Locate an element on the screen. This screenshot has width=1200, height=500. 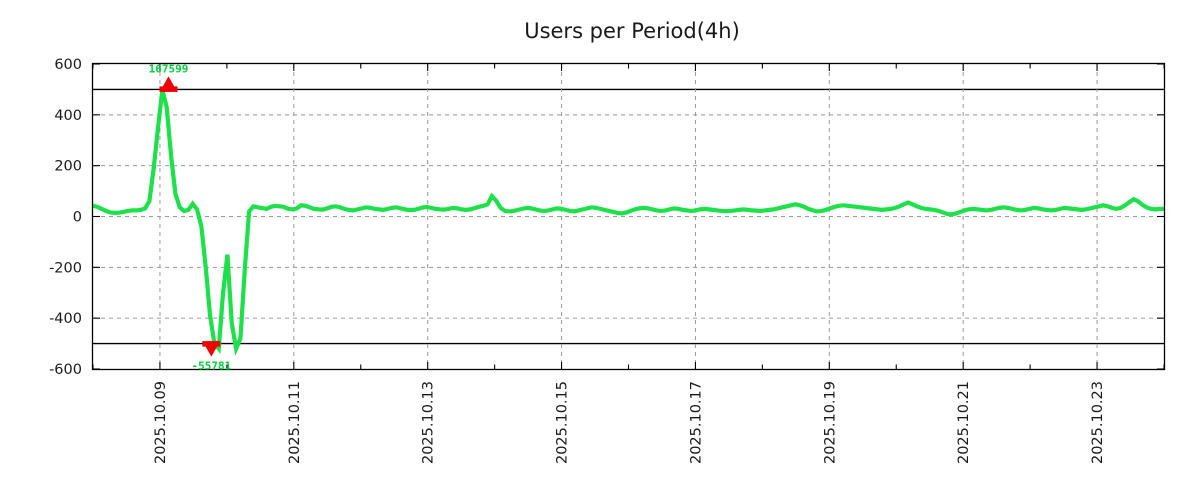
min-value-label: -55781 is located at coordinates (211, 366).